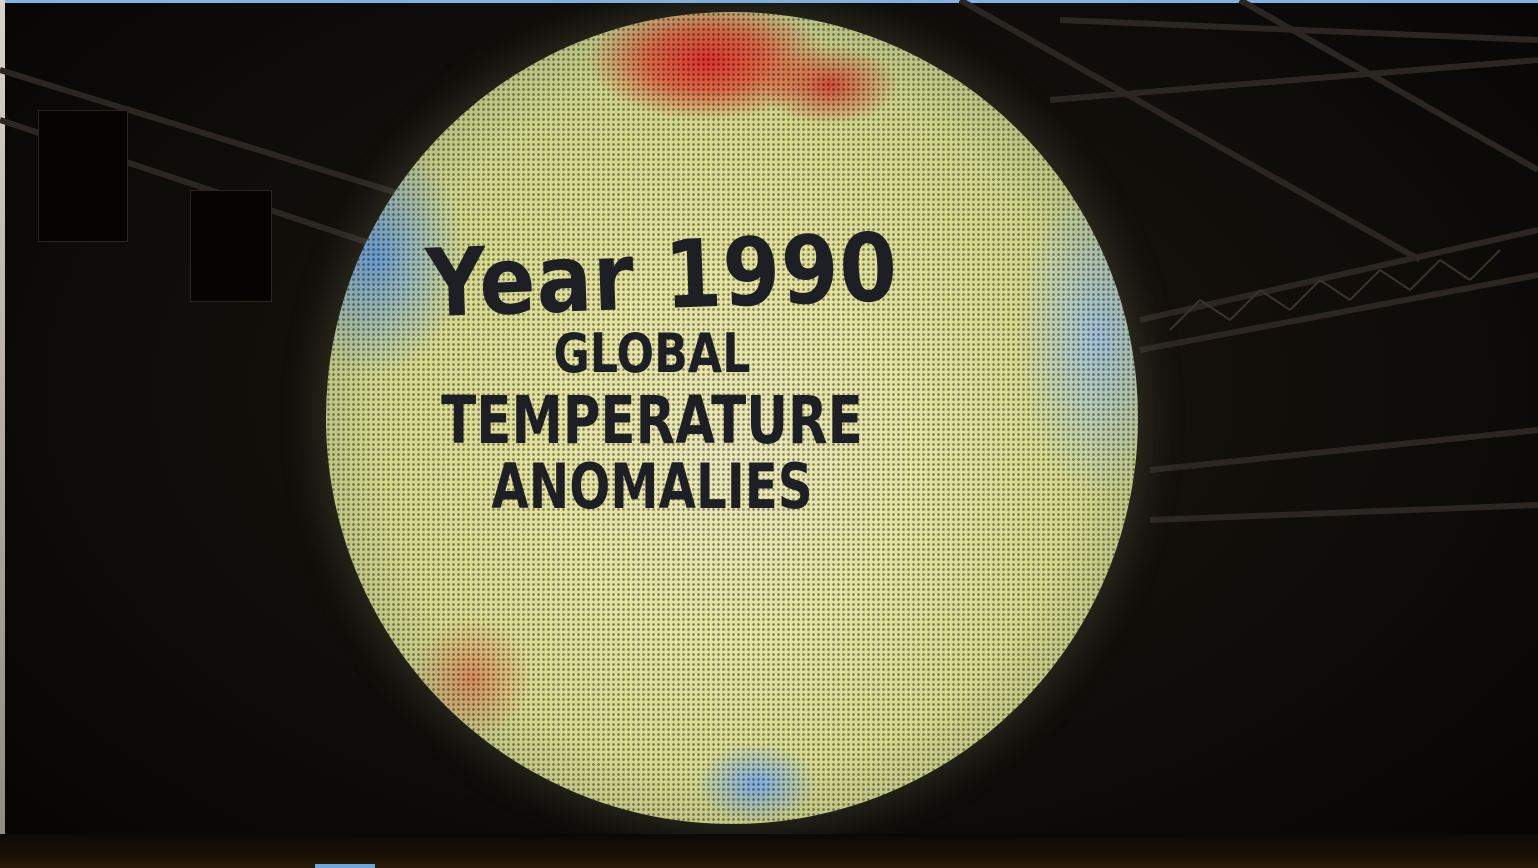 The image size is (1538, 868). What do you see at coordinates (345, 866) in the screenshot?
I see `bottom-blue-mark` at bounding box center [345, 866].